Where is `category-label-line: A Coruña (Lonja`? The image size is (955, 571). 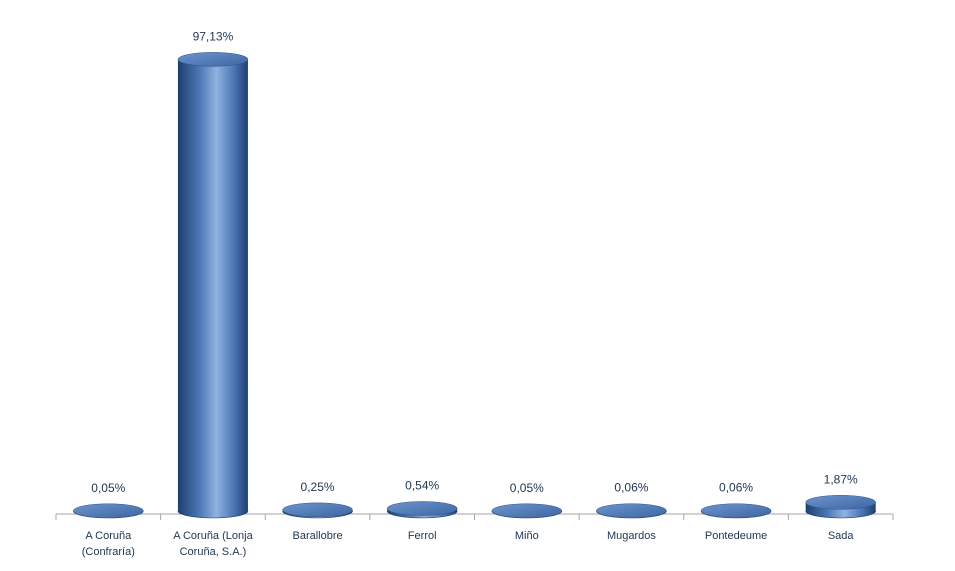
category-label-line: A Coruña (Lonja is located at coordinates (213, 536).